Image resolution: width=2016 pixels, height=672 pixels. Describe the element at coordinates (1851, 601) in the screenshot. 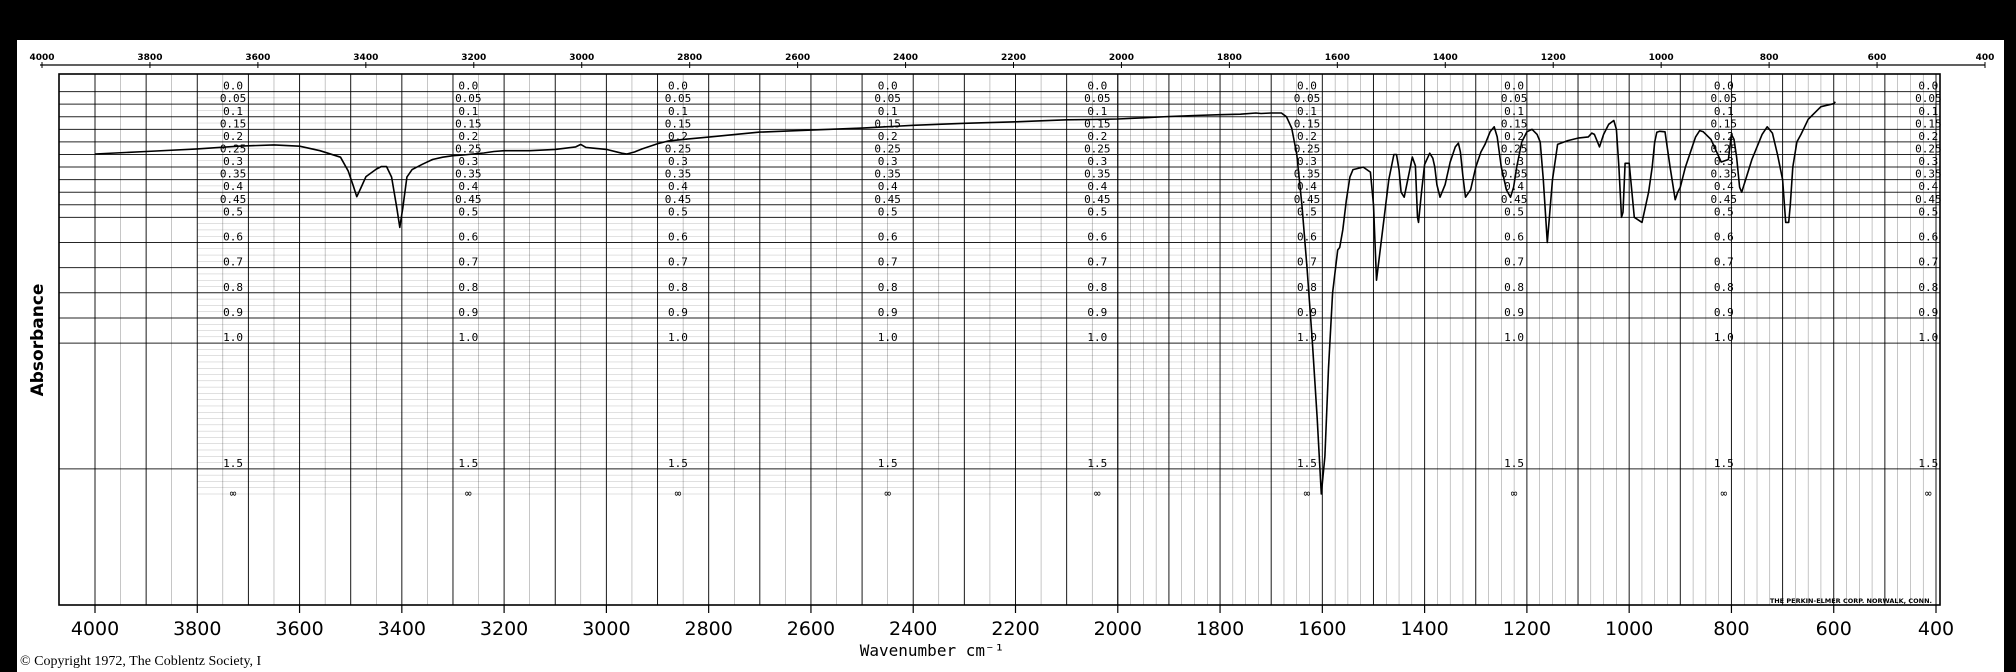

I see `manufacturer-note: THE PERKIN-ELMER CORP. NORWALK, CONN.` at that location.